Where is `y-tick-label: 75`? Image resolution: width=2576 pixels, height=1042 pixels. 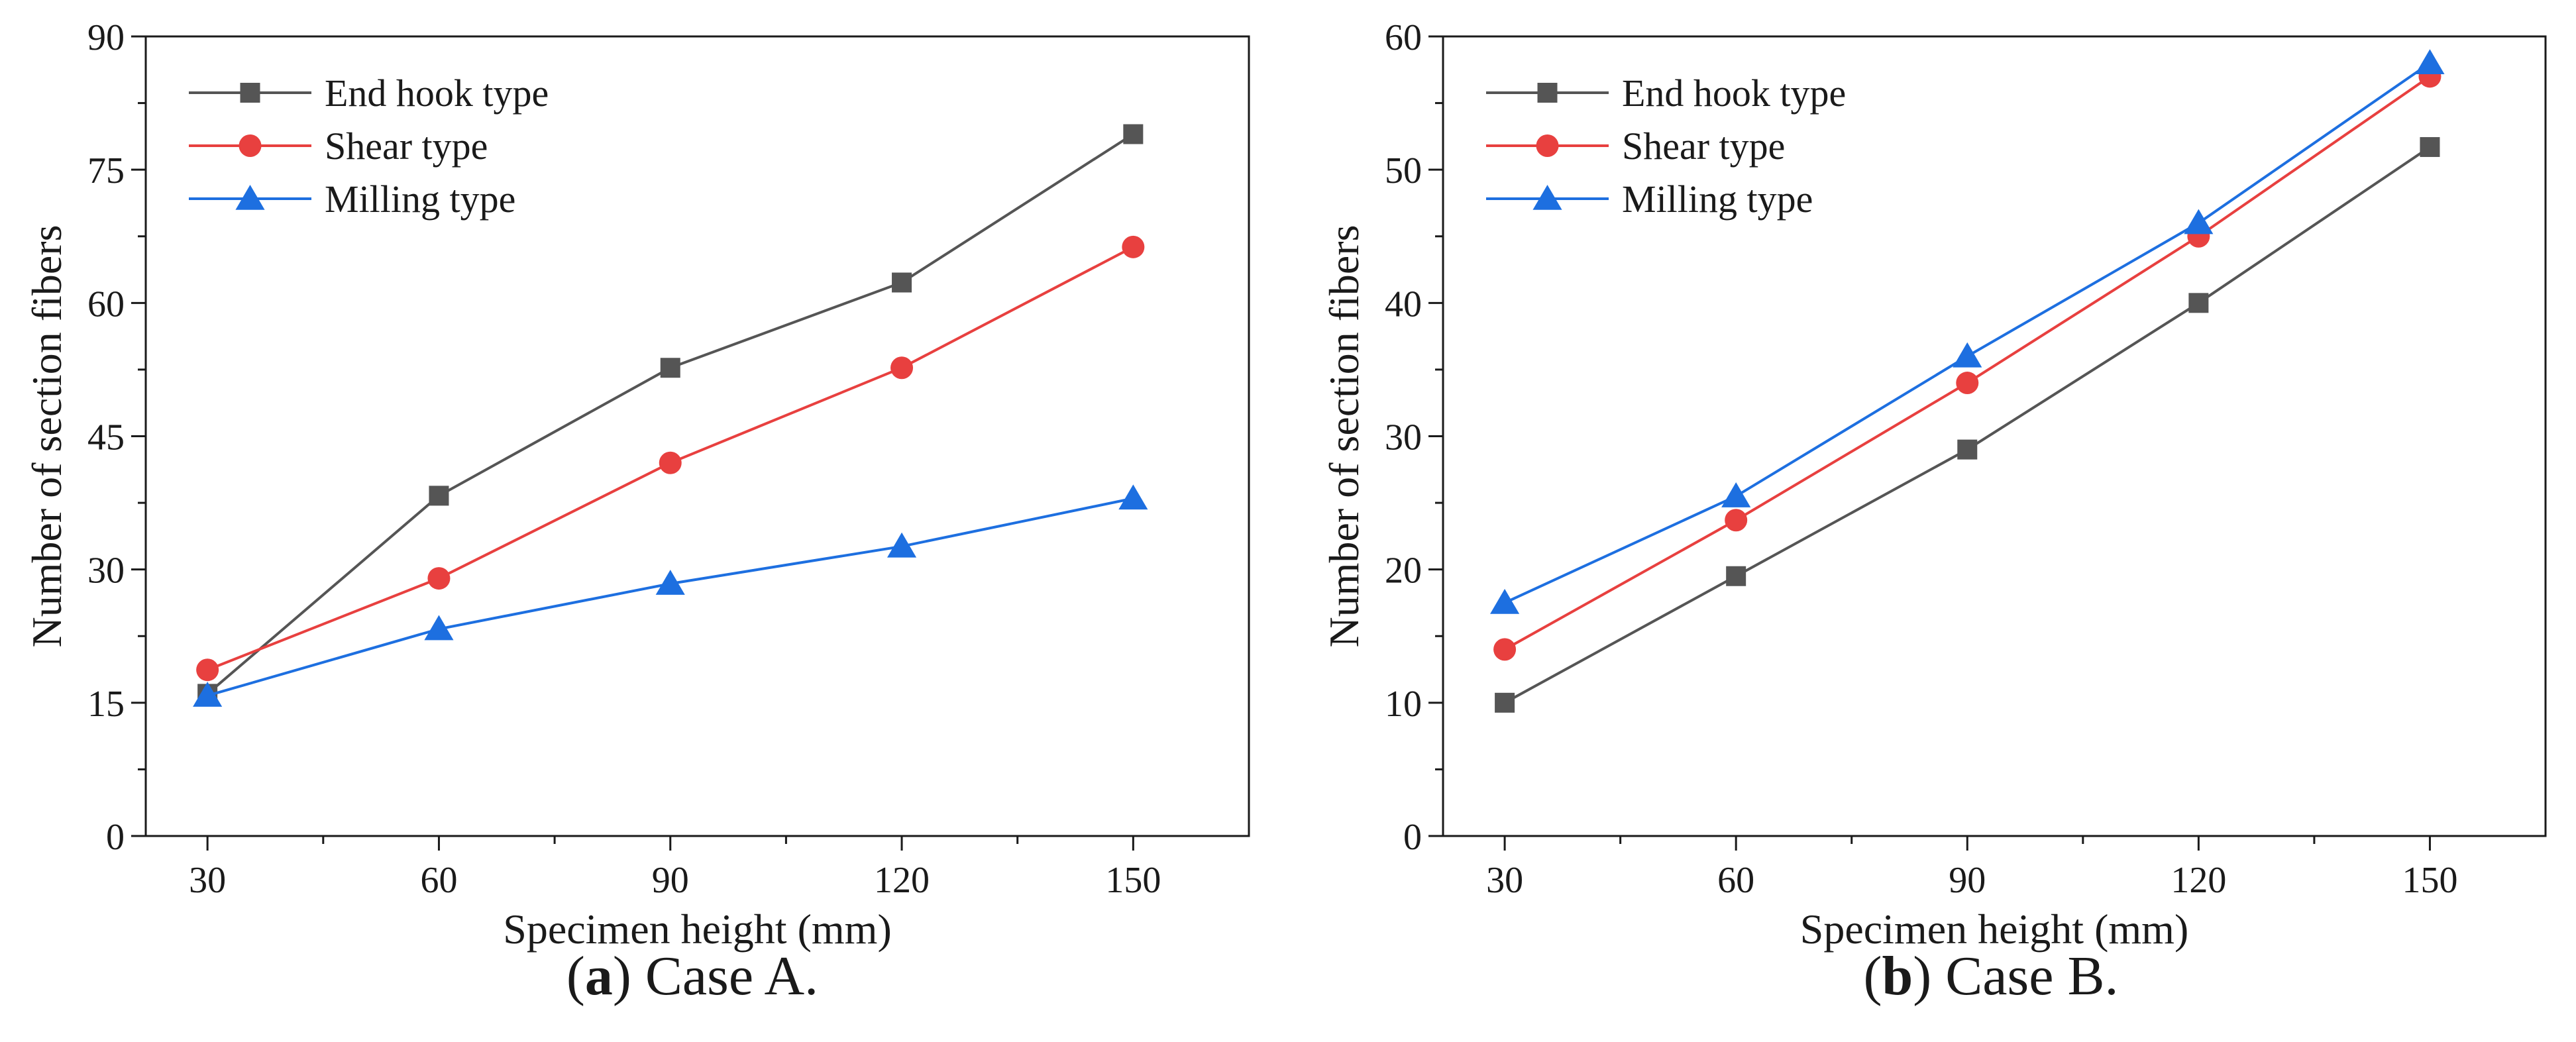 y-tick-label: 75 is located at coordinates (106, 170).